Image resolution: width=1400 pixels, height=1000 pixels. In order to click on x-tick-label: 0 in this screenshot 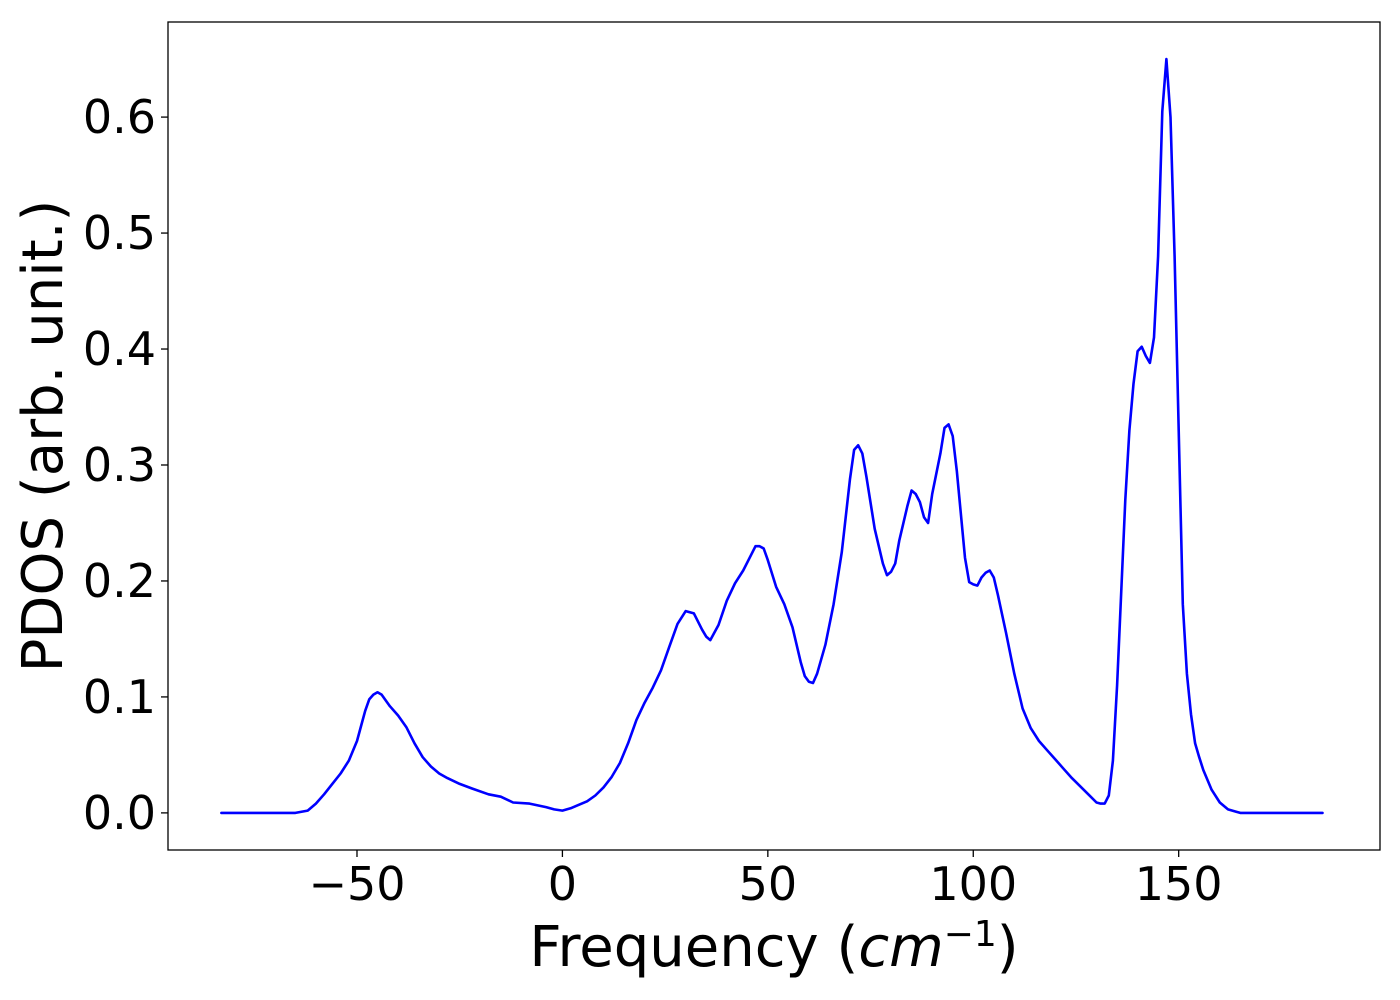, I will do `click(562, 884)`.